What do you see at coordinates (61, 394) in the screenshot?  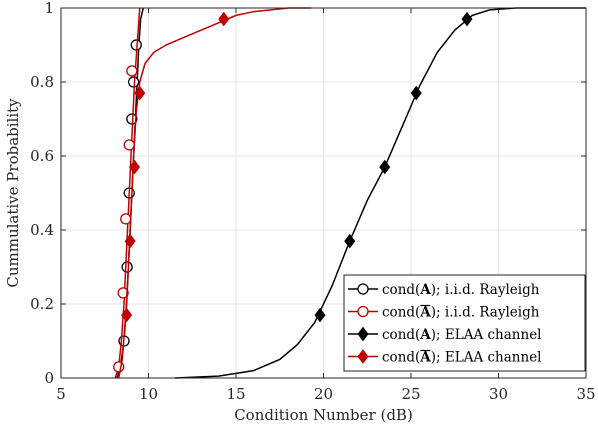 I see `x-tick-label: 5` at bounding box center [61, 394].